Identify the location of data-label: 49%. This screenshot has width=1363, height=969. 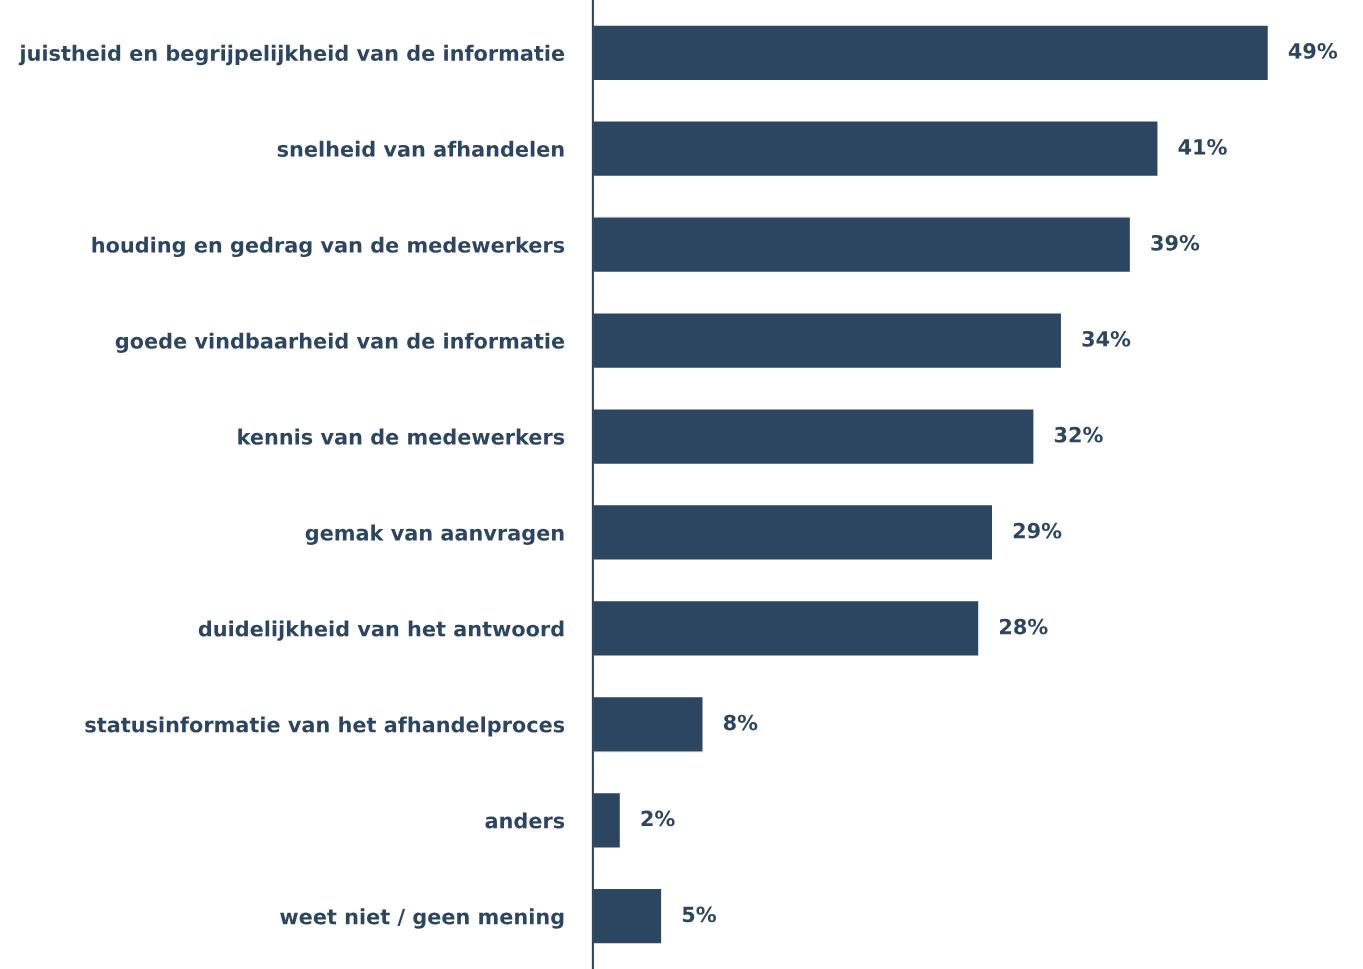
(1313, 51).